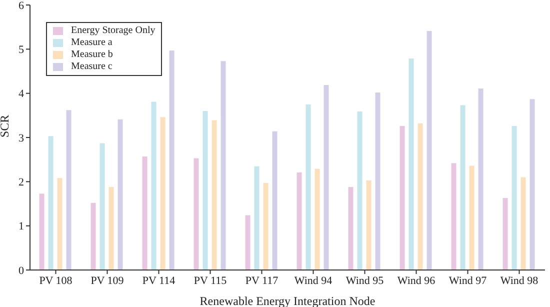  What do you see at coordinates (21, 138) in the screenshot?
I see `y-tick-label: 3` at bounding box center [21, 138].